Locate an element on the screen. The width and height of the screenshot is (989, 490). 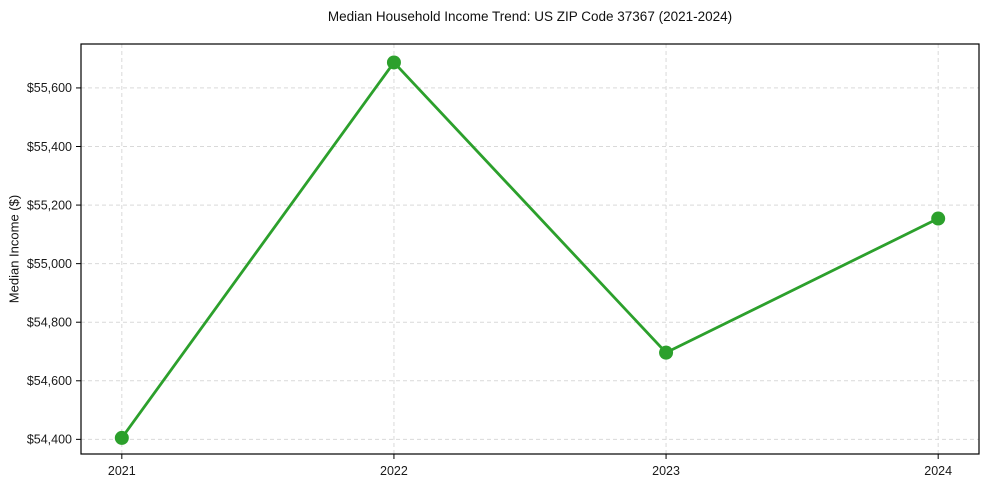
x-tick-label: 2024 is located at coordinates (938, 471).